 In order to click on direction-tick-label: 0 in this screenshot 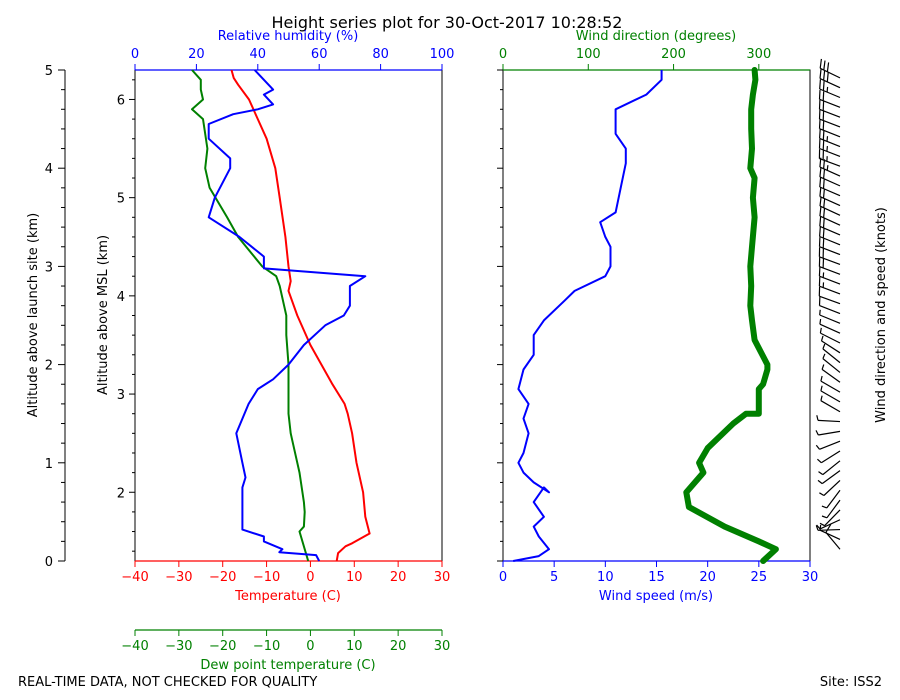, I will do `click(503, 54)`.